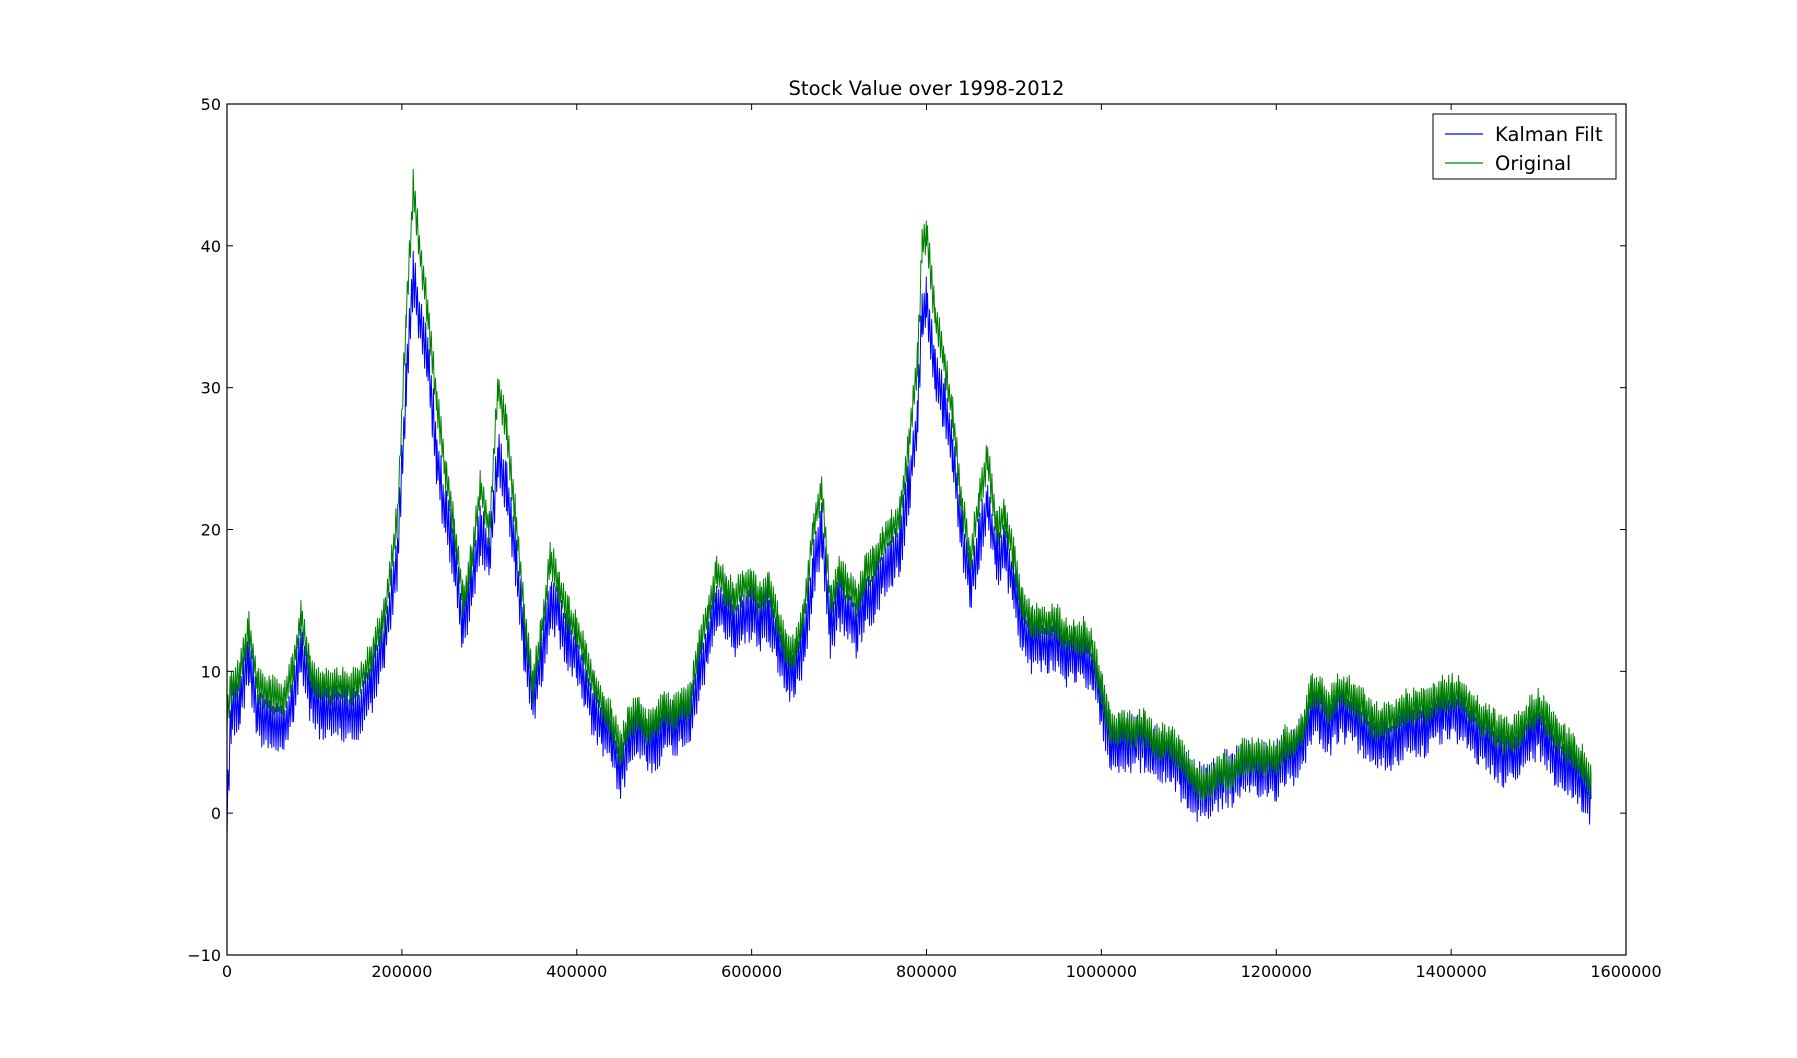 The width and height of the screenshot is (1797, 1058). Describe the element at coordinates (211, 671) in the screenshot. I see `y-tick-label: 10` at that location.